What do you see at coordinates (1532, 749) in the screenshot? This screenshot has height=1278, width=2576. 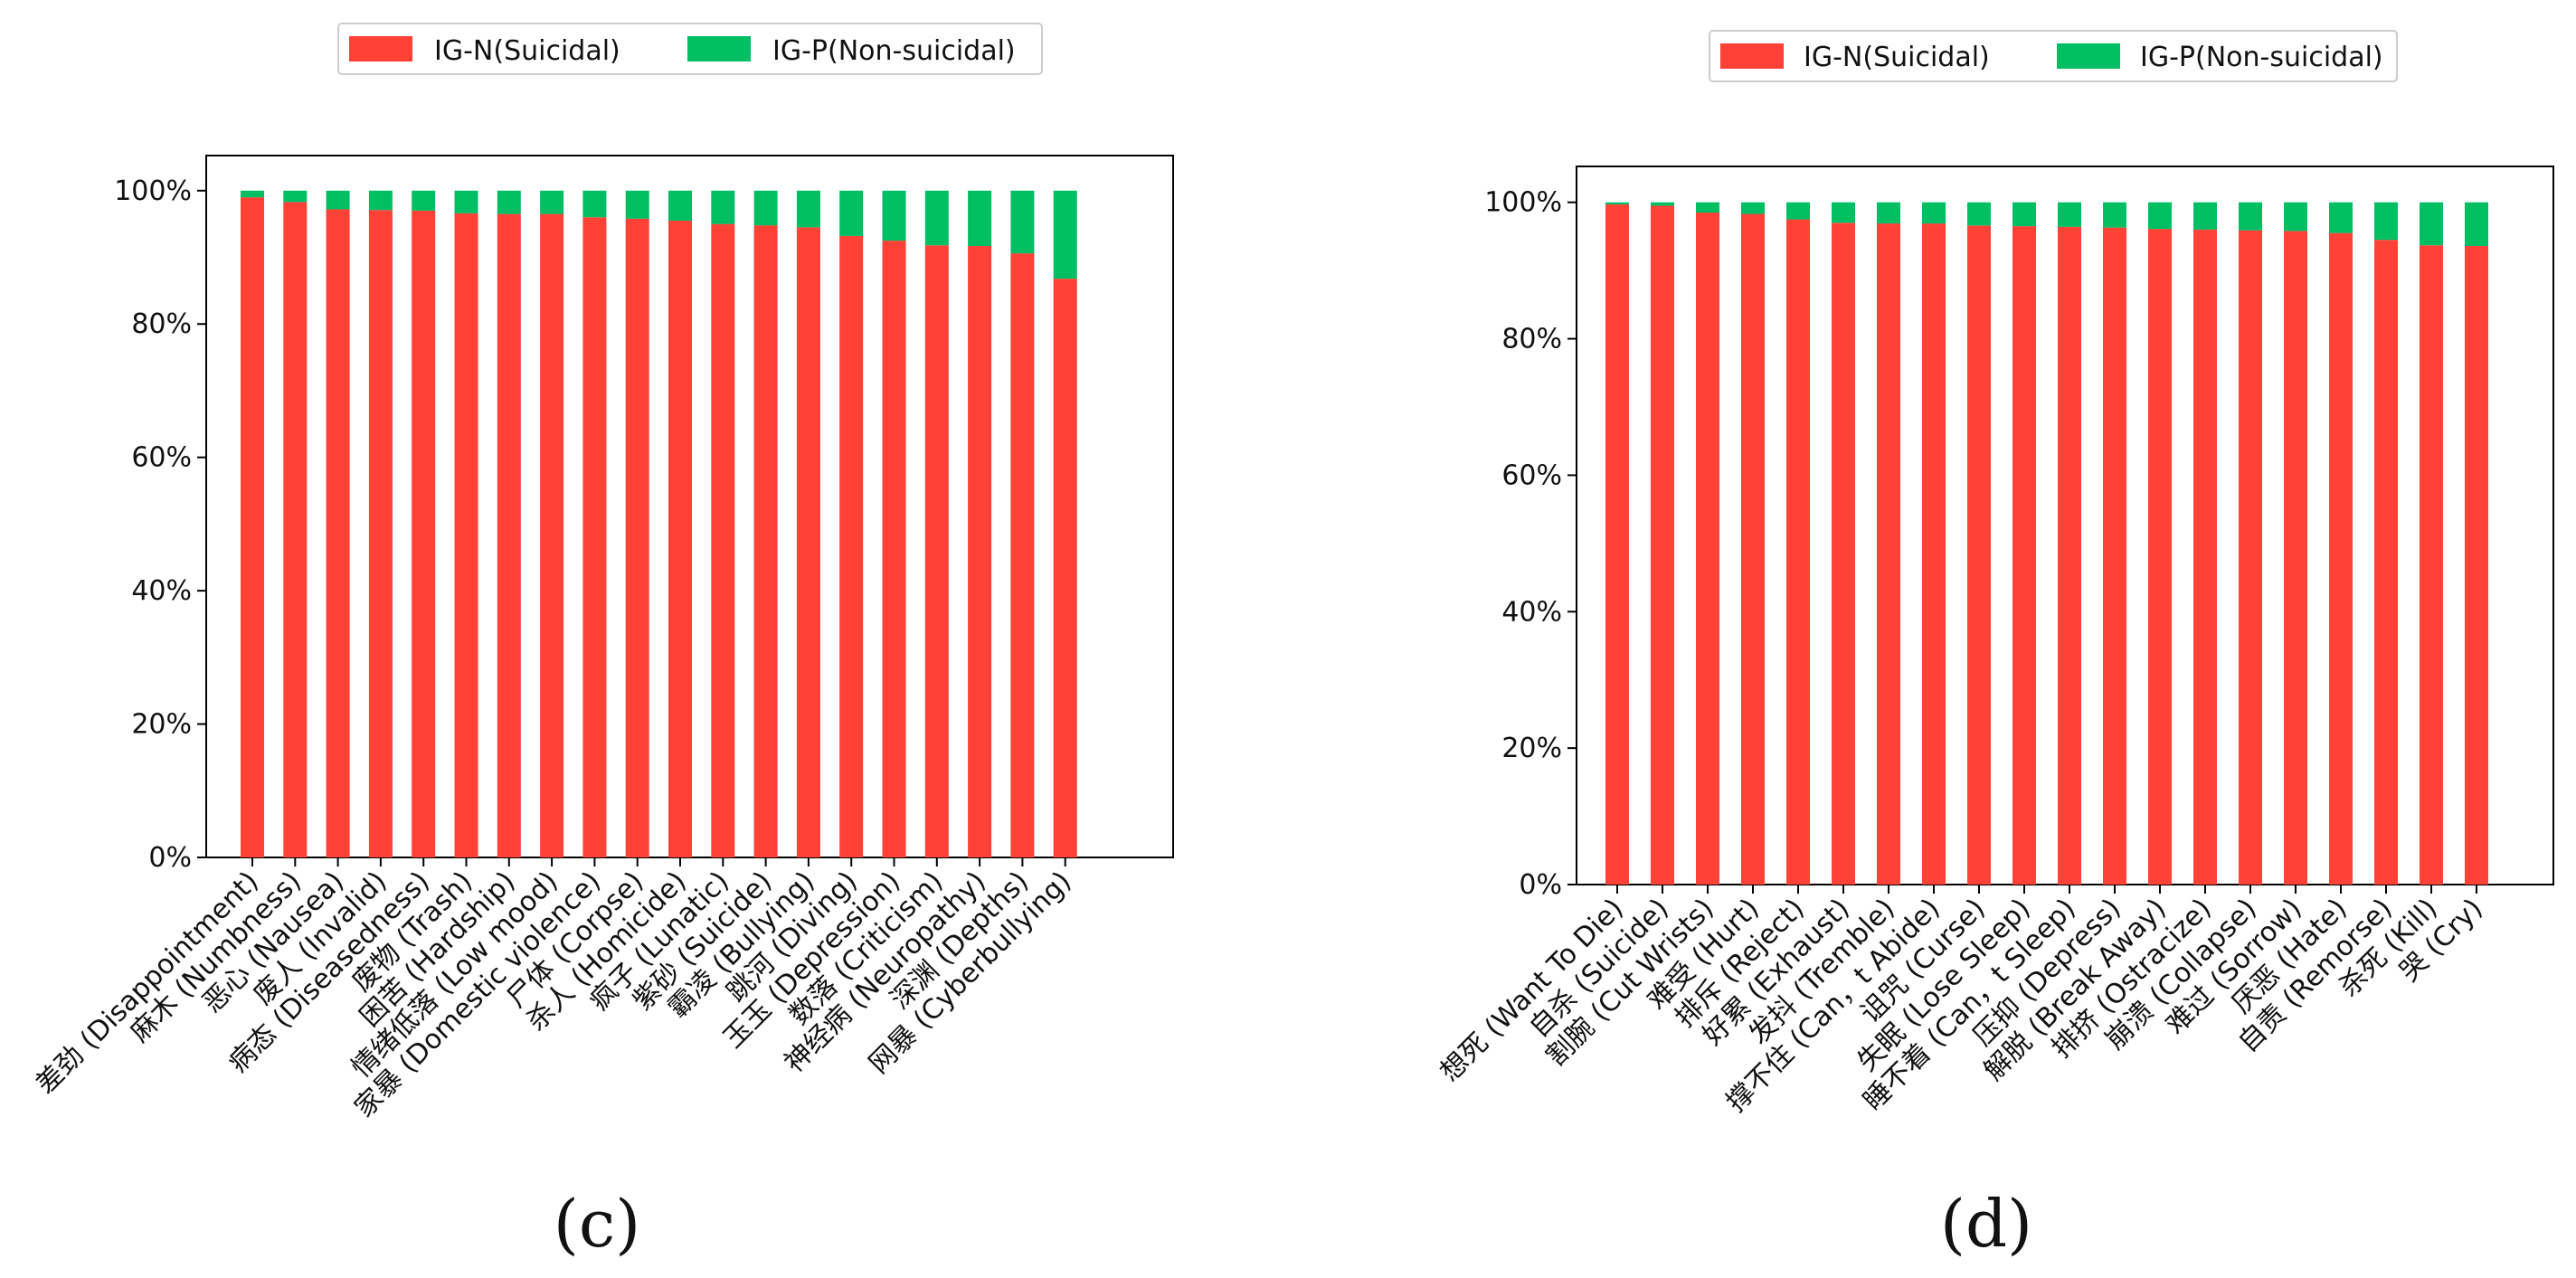 I see `y-tick-label: 20%` at bounding box center [1532, 749].